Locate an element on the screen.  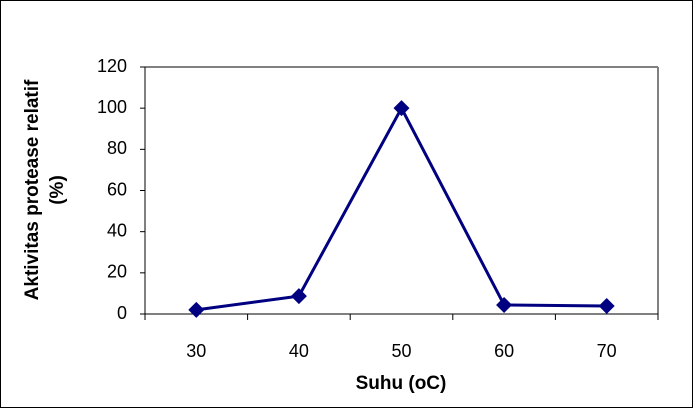
y-axis-title: (%) is located at coordinates (57, 190).